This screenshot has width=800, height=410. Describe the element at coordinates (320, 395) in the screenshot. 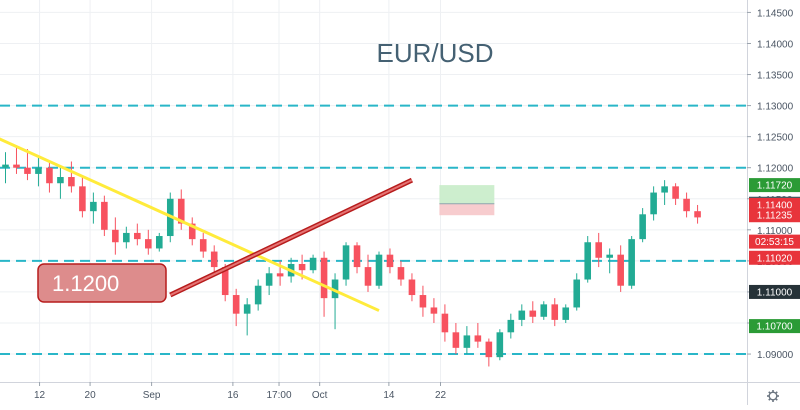

I see `time-axis-label: Oct` at that location.